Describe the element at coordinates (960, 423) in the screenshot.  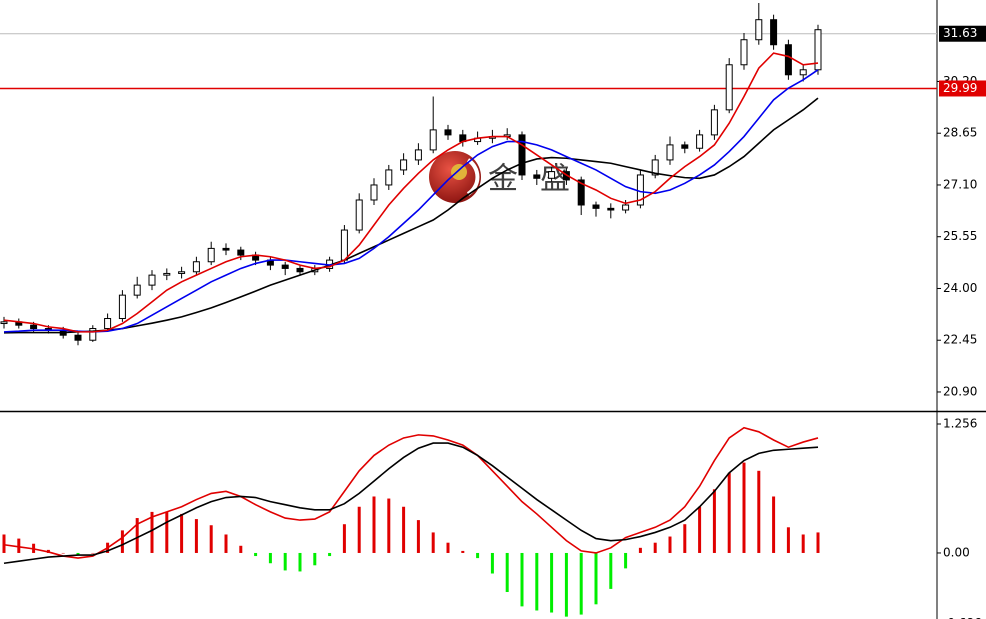
I see `y-tick-label: 1.256` at that location.